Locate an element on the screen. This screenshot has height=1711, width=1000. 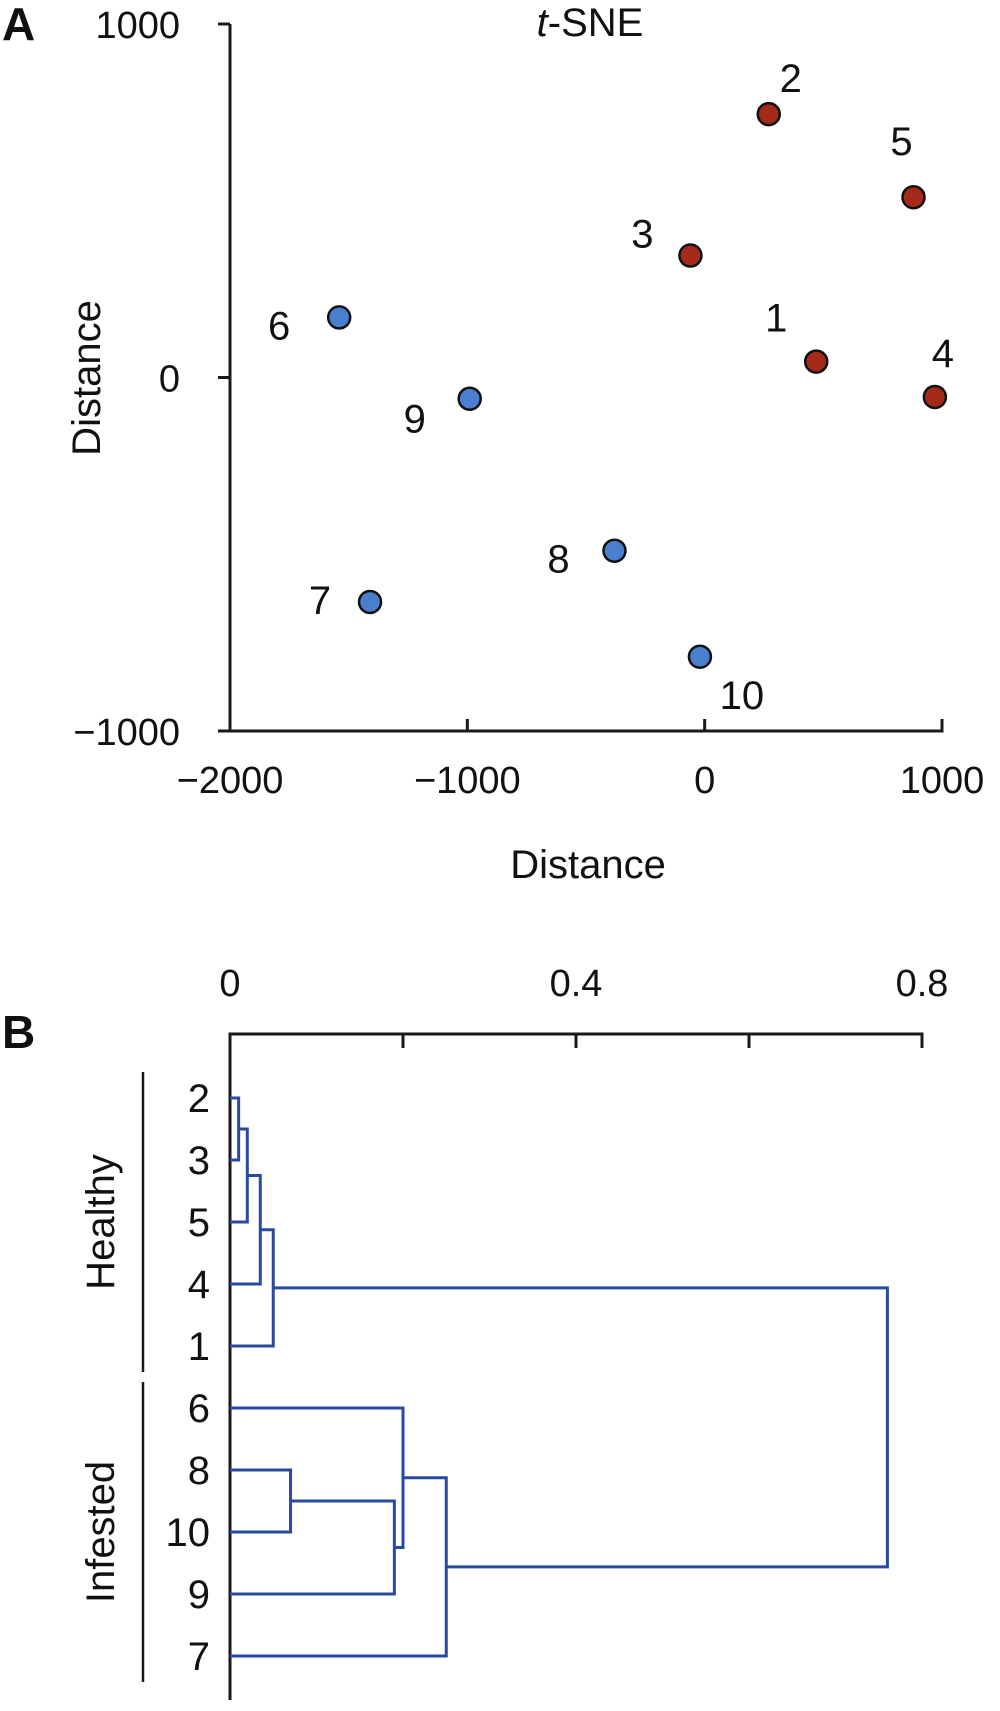
leaf-label-2: 2 is located at coordinates (199, 1099).